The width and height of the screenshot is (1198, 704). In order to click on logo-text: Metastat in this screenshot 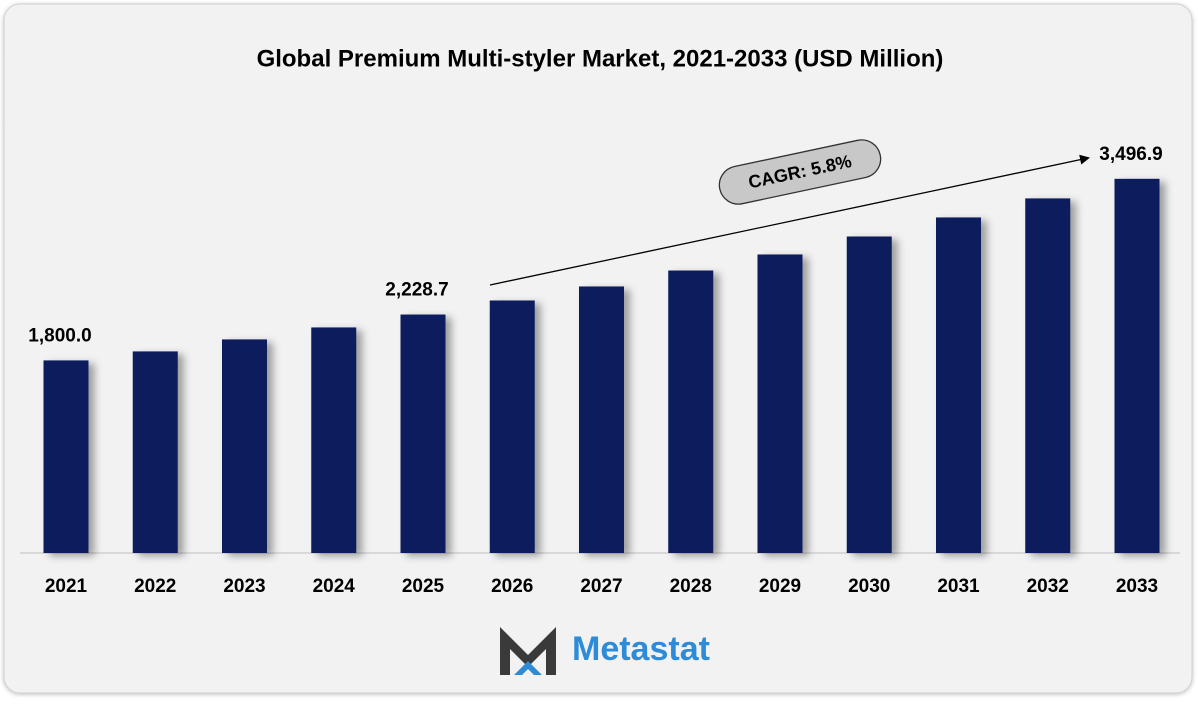, I will do `click(641, 649)`.